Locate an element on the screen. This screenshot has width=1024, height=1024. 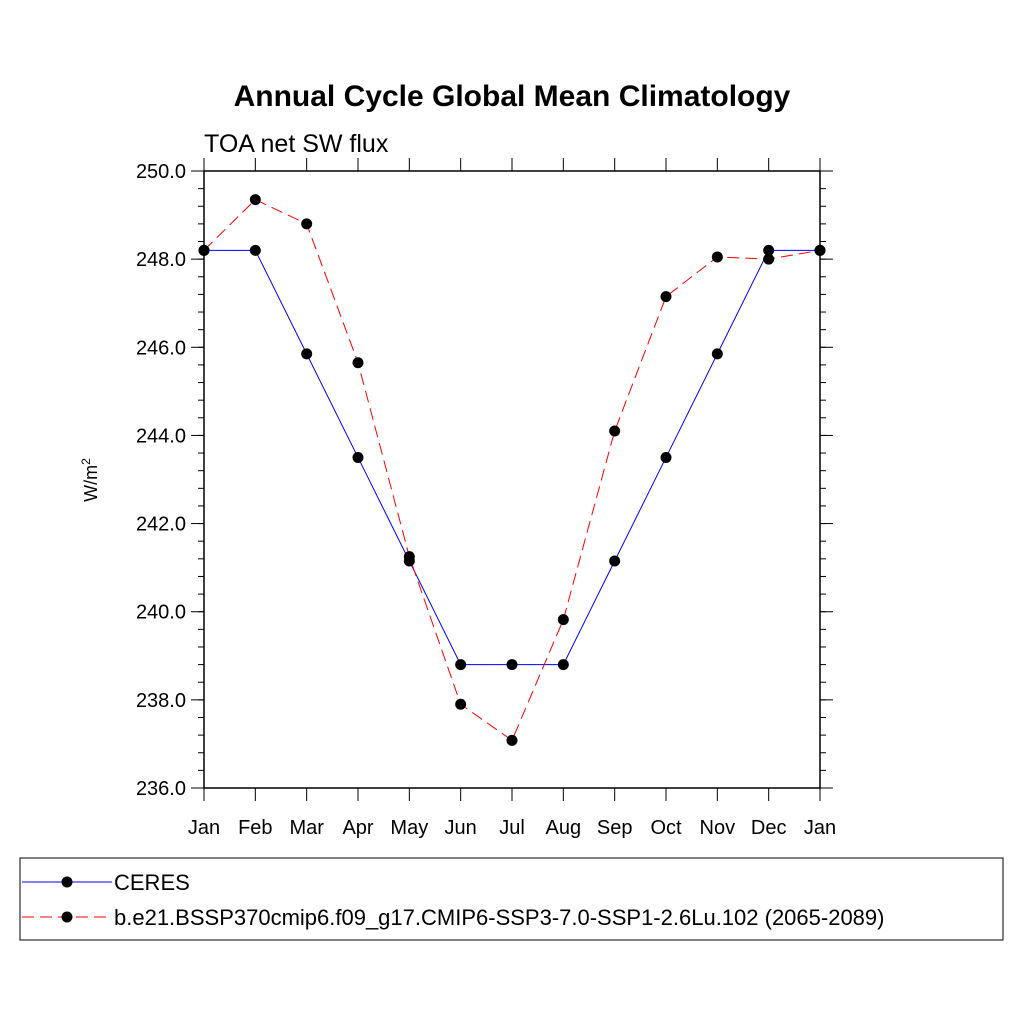
x-tick-label: May is located at coordinates (409, 828).